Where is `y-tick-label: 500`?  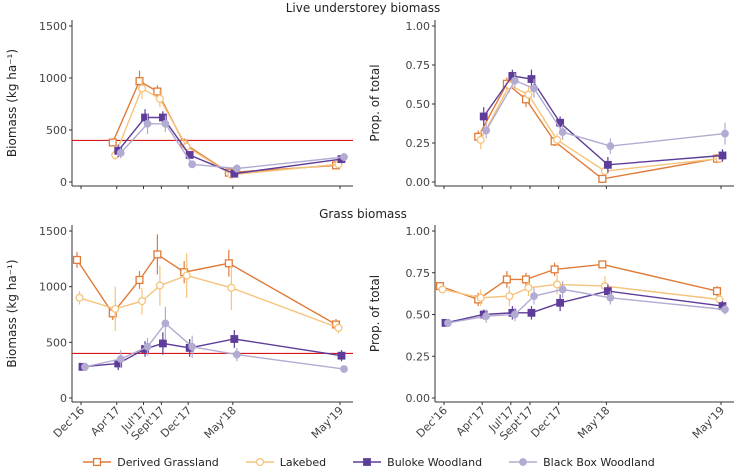 y-tick-label: 500 is located at coordinates (56, 130).